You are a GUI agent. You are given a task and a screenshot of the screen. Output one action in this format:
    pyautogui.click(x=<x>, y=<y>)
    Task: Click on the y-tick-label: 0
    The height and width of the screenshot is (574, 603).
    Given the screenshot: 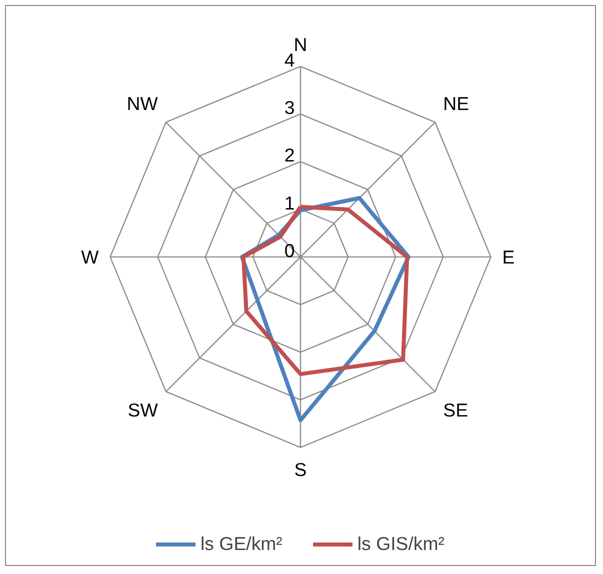 What is the action you would take?
    pyautogui.click(x=289, y=250)
    